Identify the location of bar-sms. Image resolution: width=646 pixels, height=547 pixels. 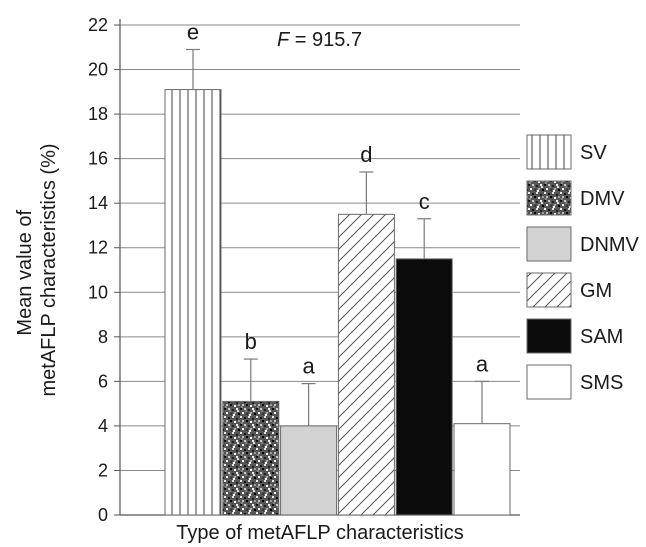
(482, 469).